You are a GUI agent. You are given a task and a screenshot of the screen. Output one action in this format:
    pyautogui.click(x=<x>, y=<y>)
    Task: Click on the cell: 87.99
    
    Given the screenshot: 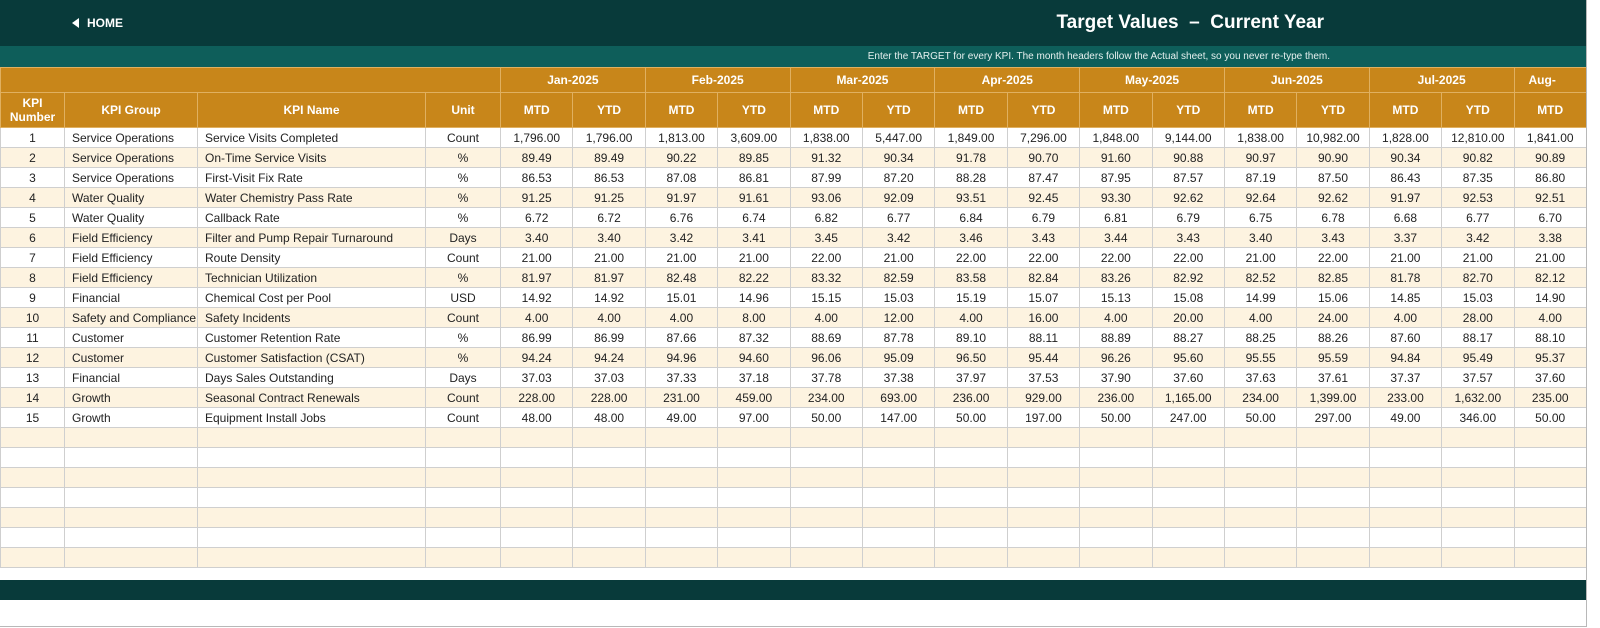 What is the action you would take?
    pyautogui.click(x=826, y=177)
    